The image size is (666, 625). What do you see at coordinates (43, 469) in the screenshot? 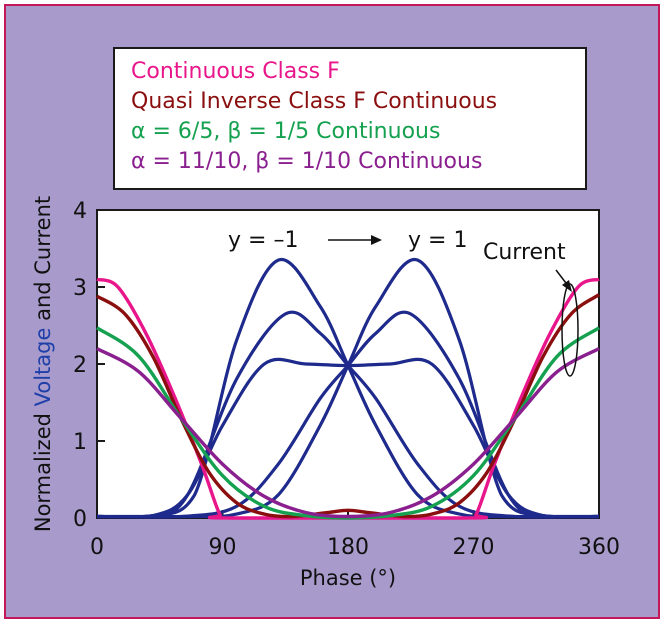
I see `y-axis-title-prefix: Normalized` at bounding box center [43, 469].